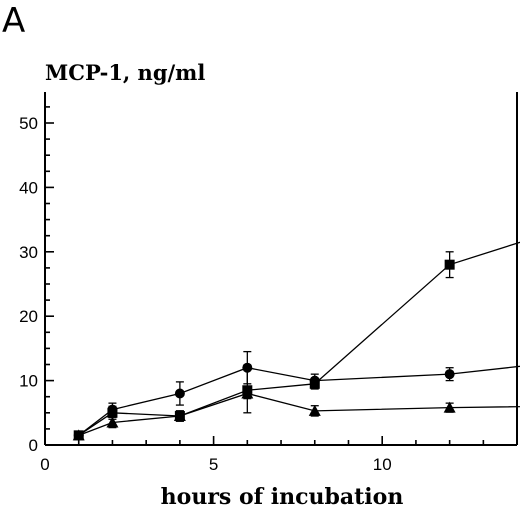 Image resolution: width=520 pixels, height=512 pixels. Describe the element at coordinates (382, 464) in the screenshot. I see `x-tick-label: 10` at that location.